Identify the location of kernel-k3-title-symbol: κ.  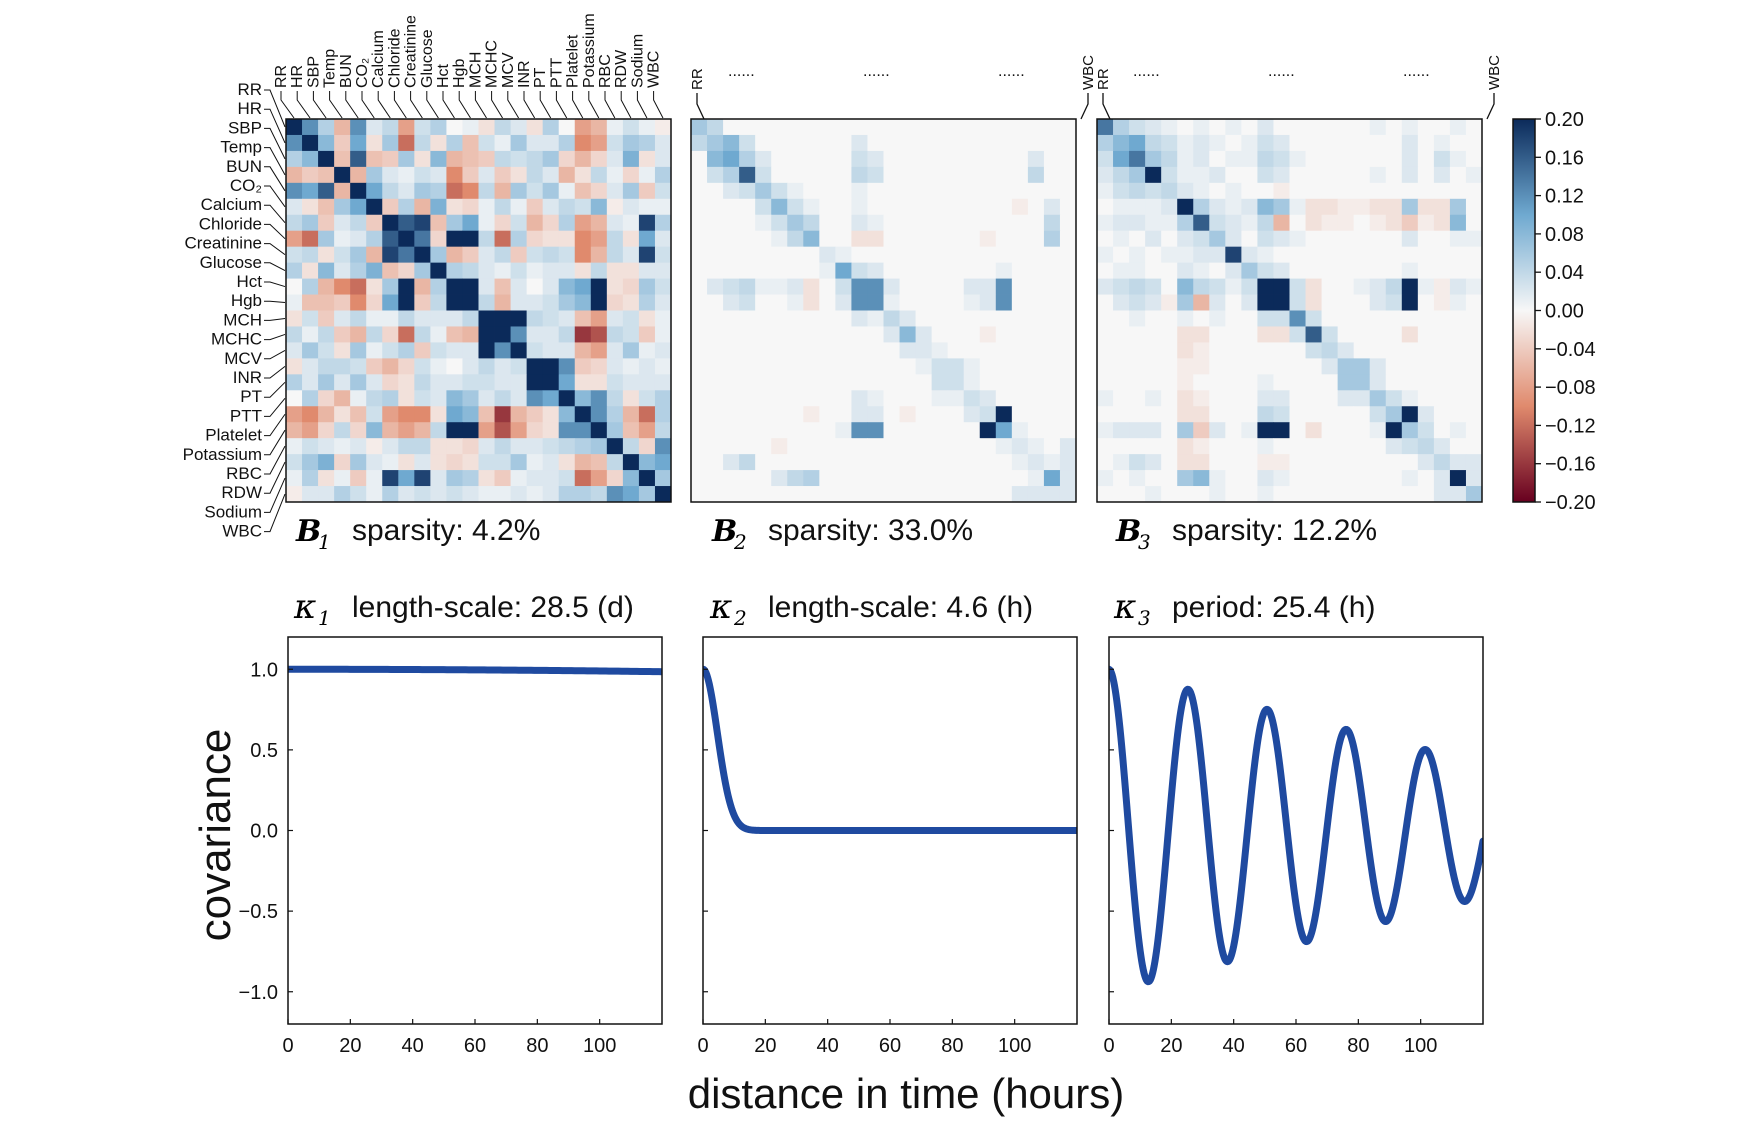
(1124, 607).